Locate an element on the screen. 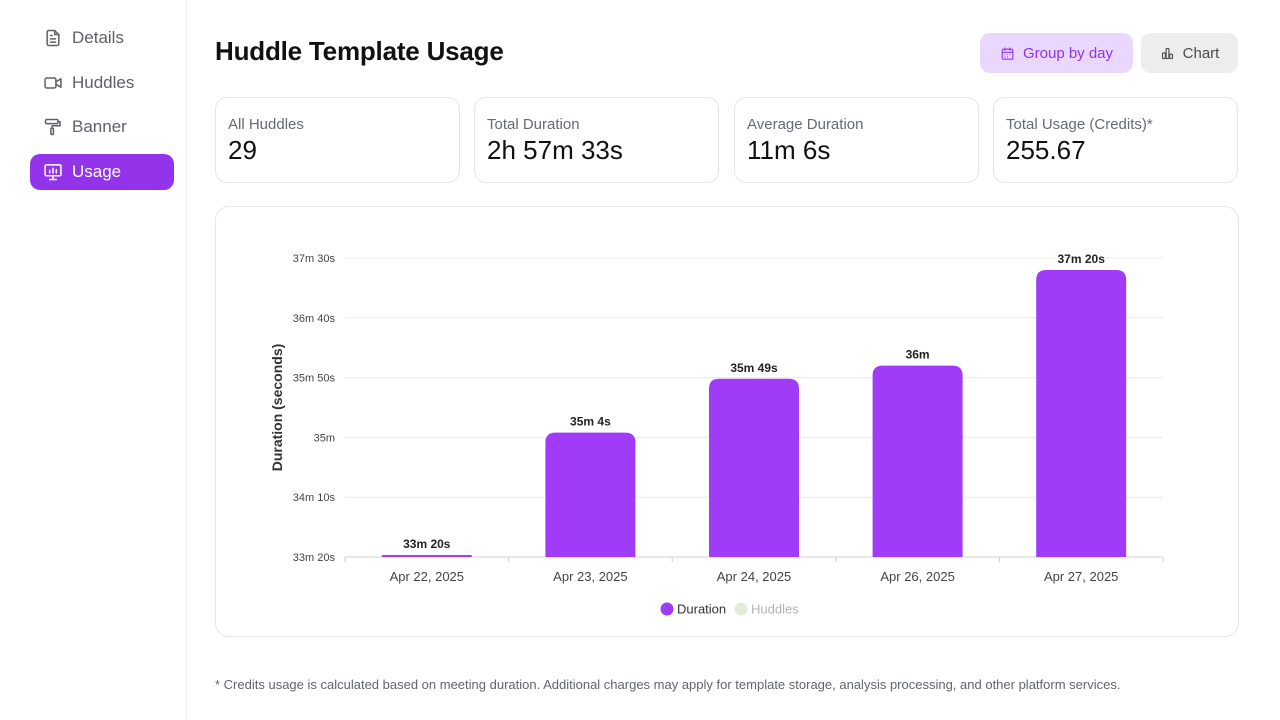 This screenshot has width=1280, height=720. y-tick-label: 36m 40s is located at coordinates (314, 319).